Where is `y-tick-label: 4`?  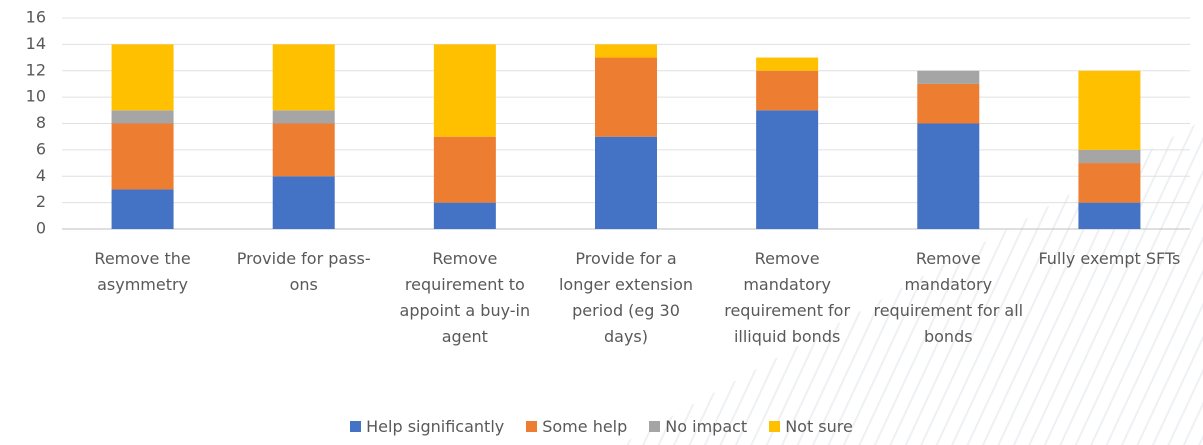 y-tick-label: 4 is located at coordinates (41, 175).